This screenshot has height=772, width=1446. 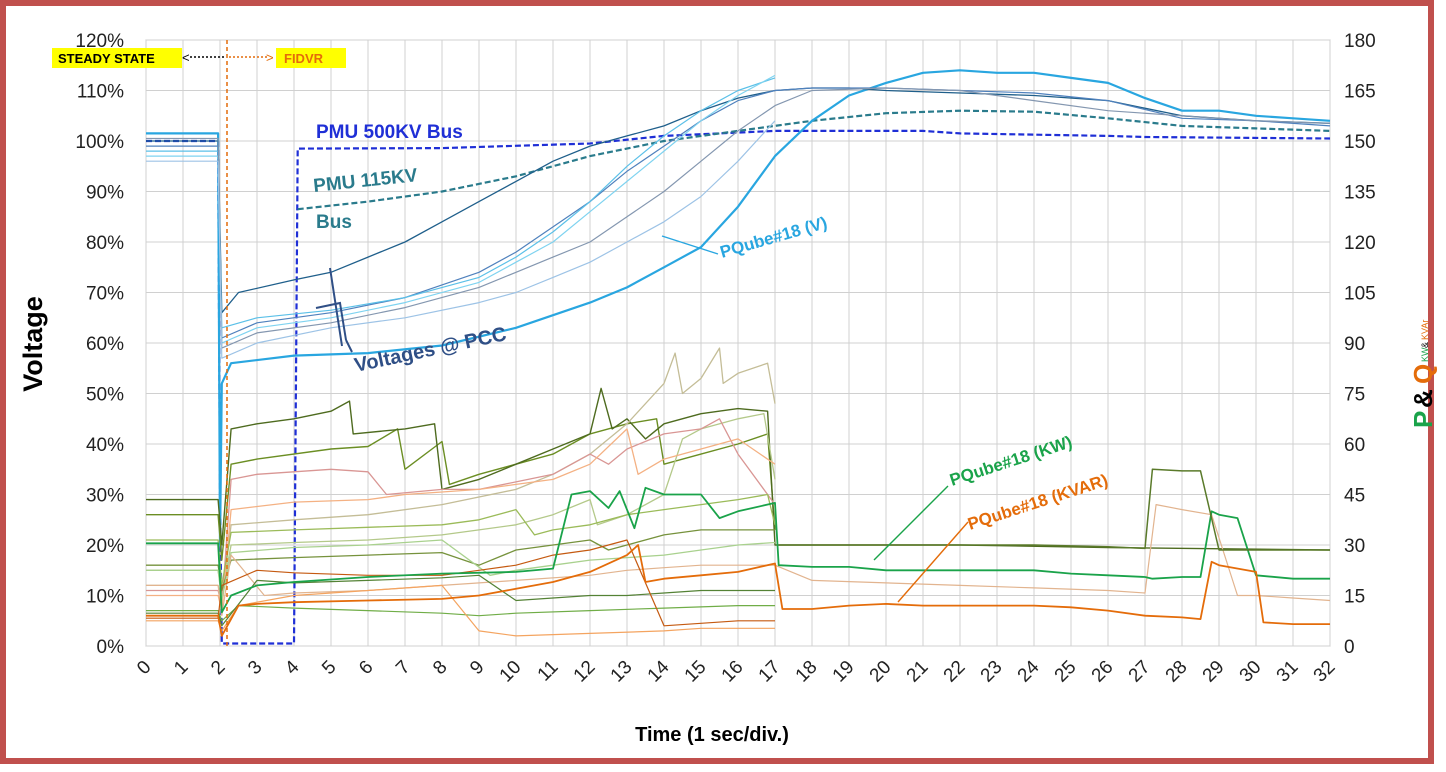 I want to click on y2-title-unit-kvar: KVAr, so click(x=1425, y=330).